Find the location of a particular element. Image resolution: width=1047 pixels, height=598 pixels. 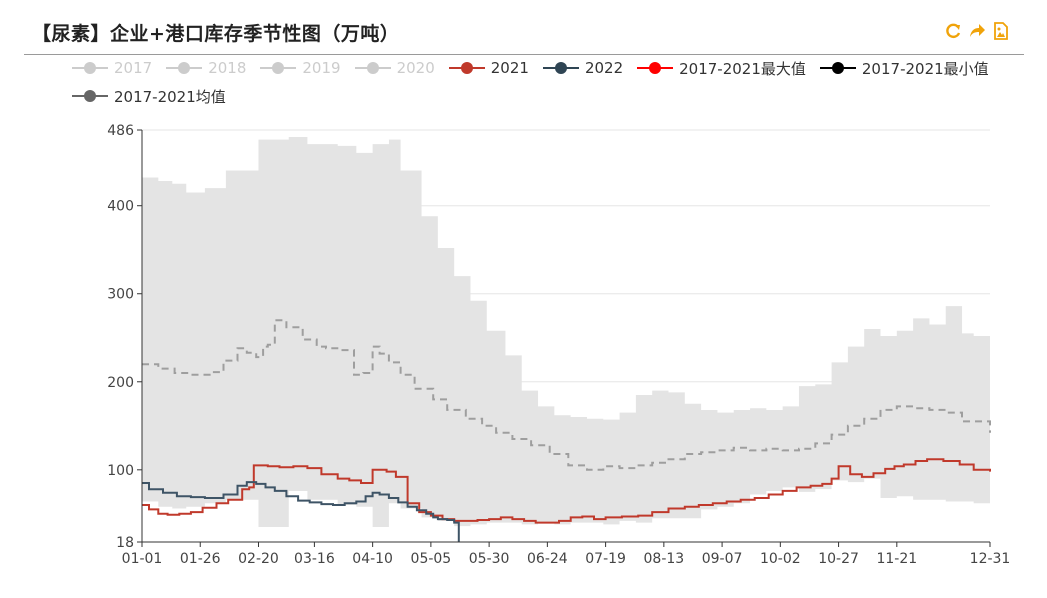

legend-label: 2017 is located at coordinates (133, 68).